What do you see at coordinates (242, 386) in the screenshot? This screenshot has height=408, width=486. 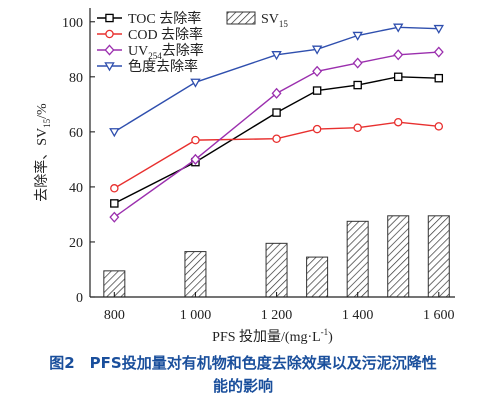 I see `figure-caption-line-2: 能的影响` at bounding box center [242, 386].